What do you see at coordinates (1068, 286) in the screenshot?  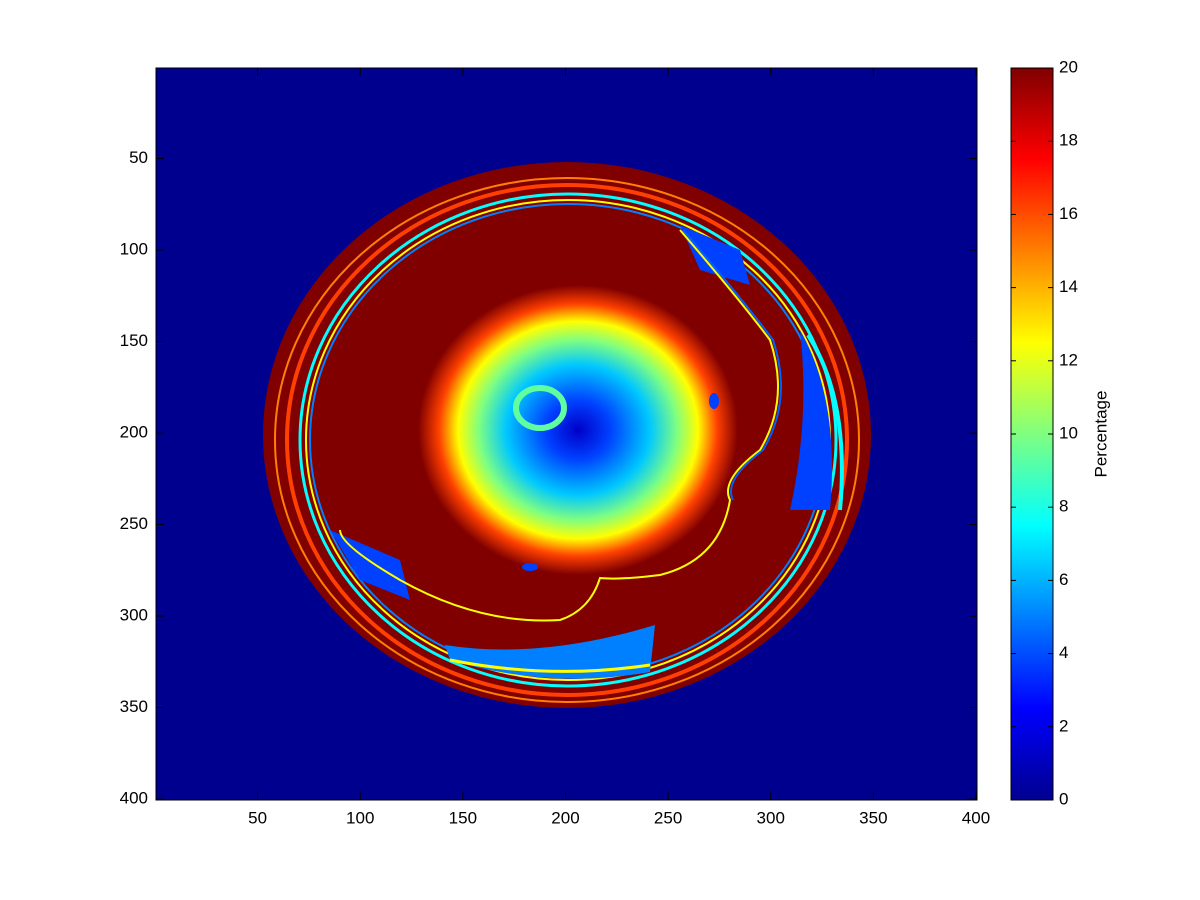 I see `colorbar-tick-label: 14` at bounding box center [1068, 286].